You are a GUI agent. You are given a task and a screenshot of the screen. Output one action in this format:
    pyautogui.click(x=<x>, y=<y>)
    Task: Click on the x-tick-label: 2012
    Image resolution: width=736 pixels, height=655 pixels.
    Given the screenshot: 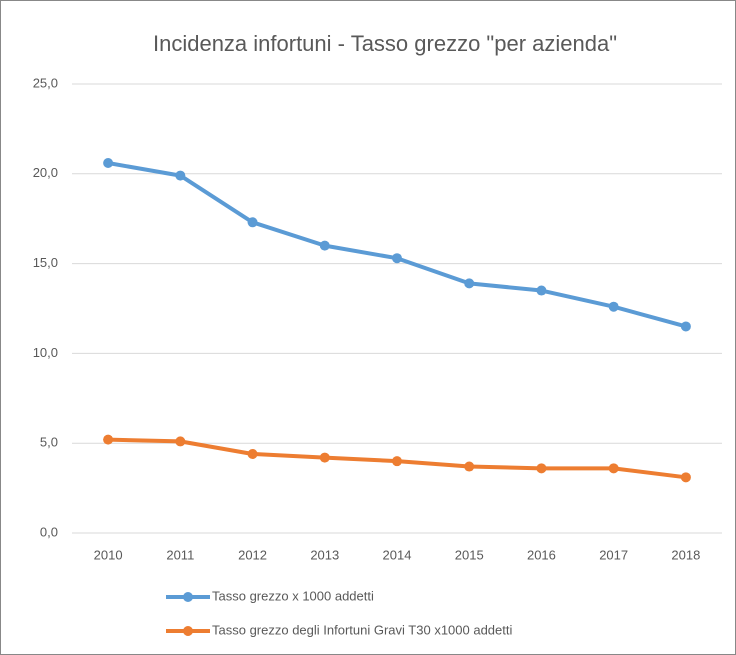 What is the action you would take?
    pyautogui.click(x=252, y=554)
    